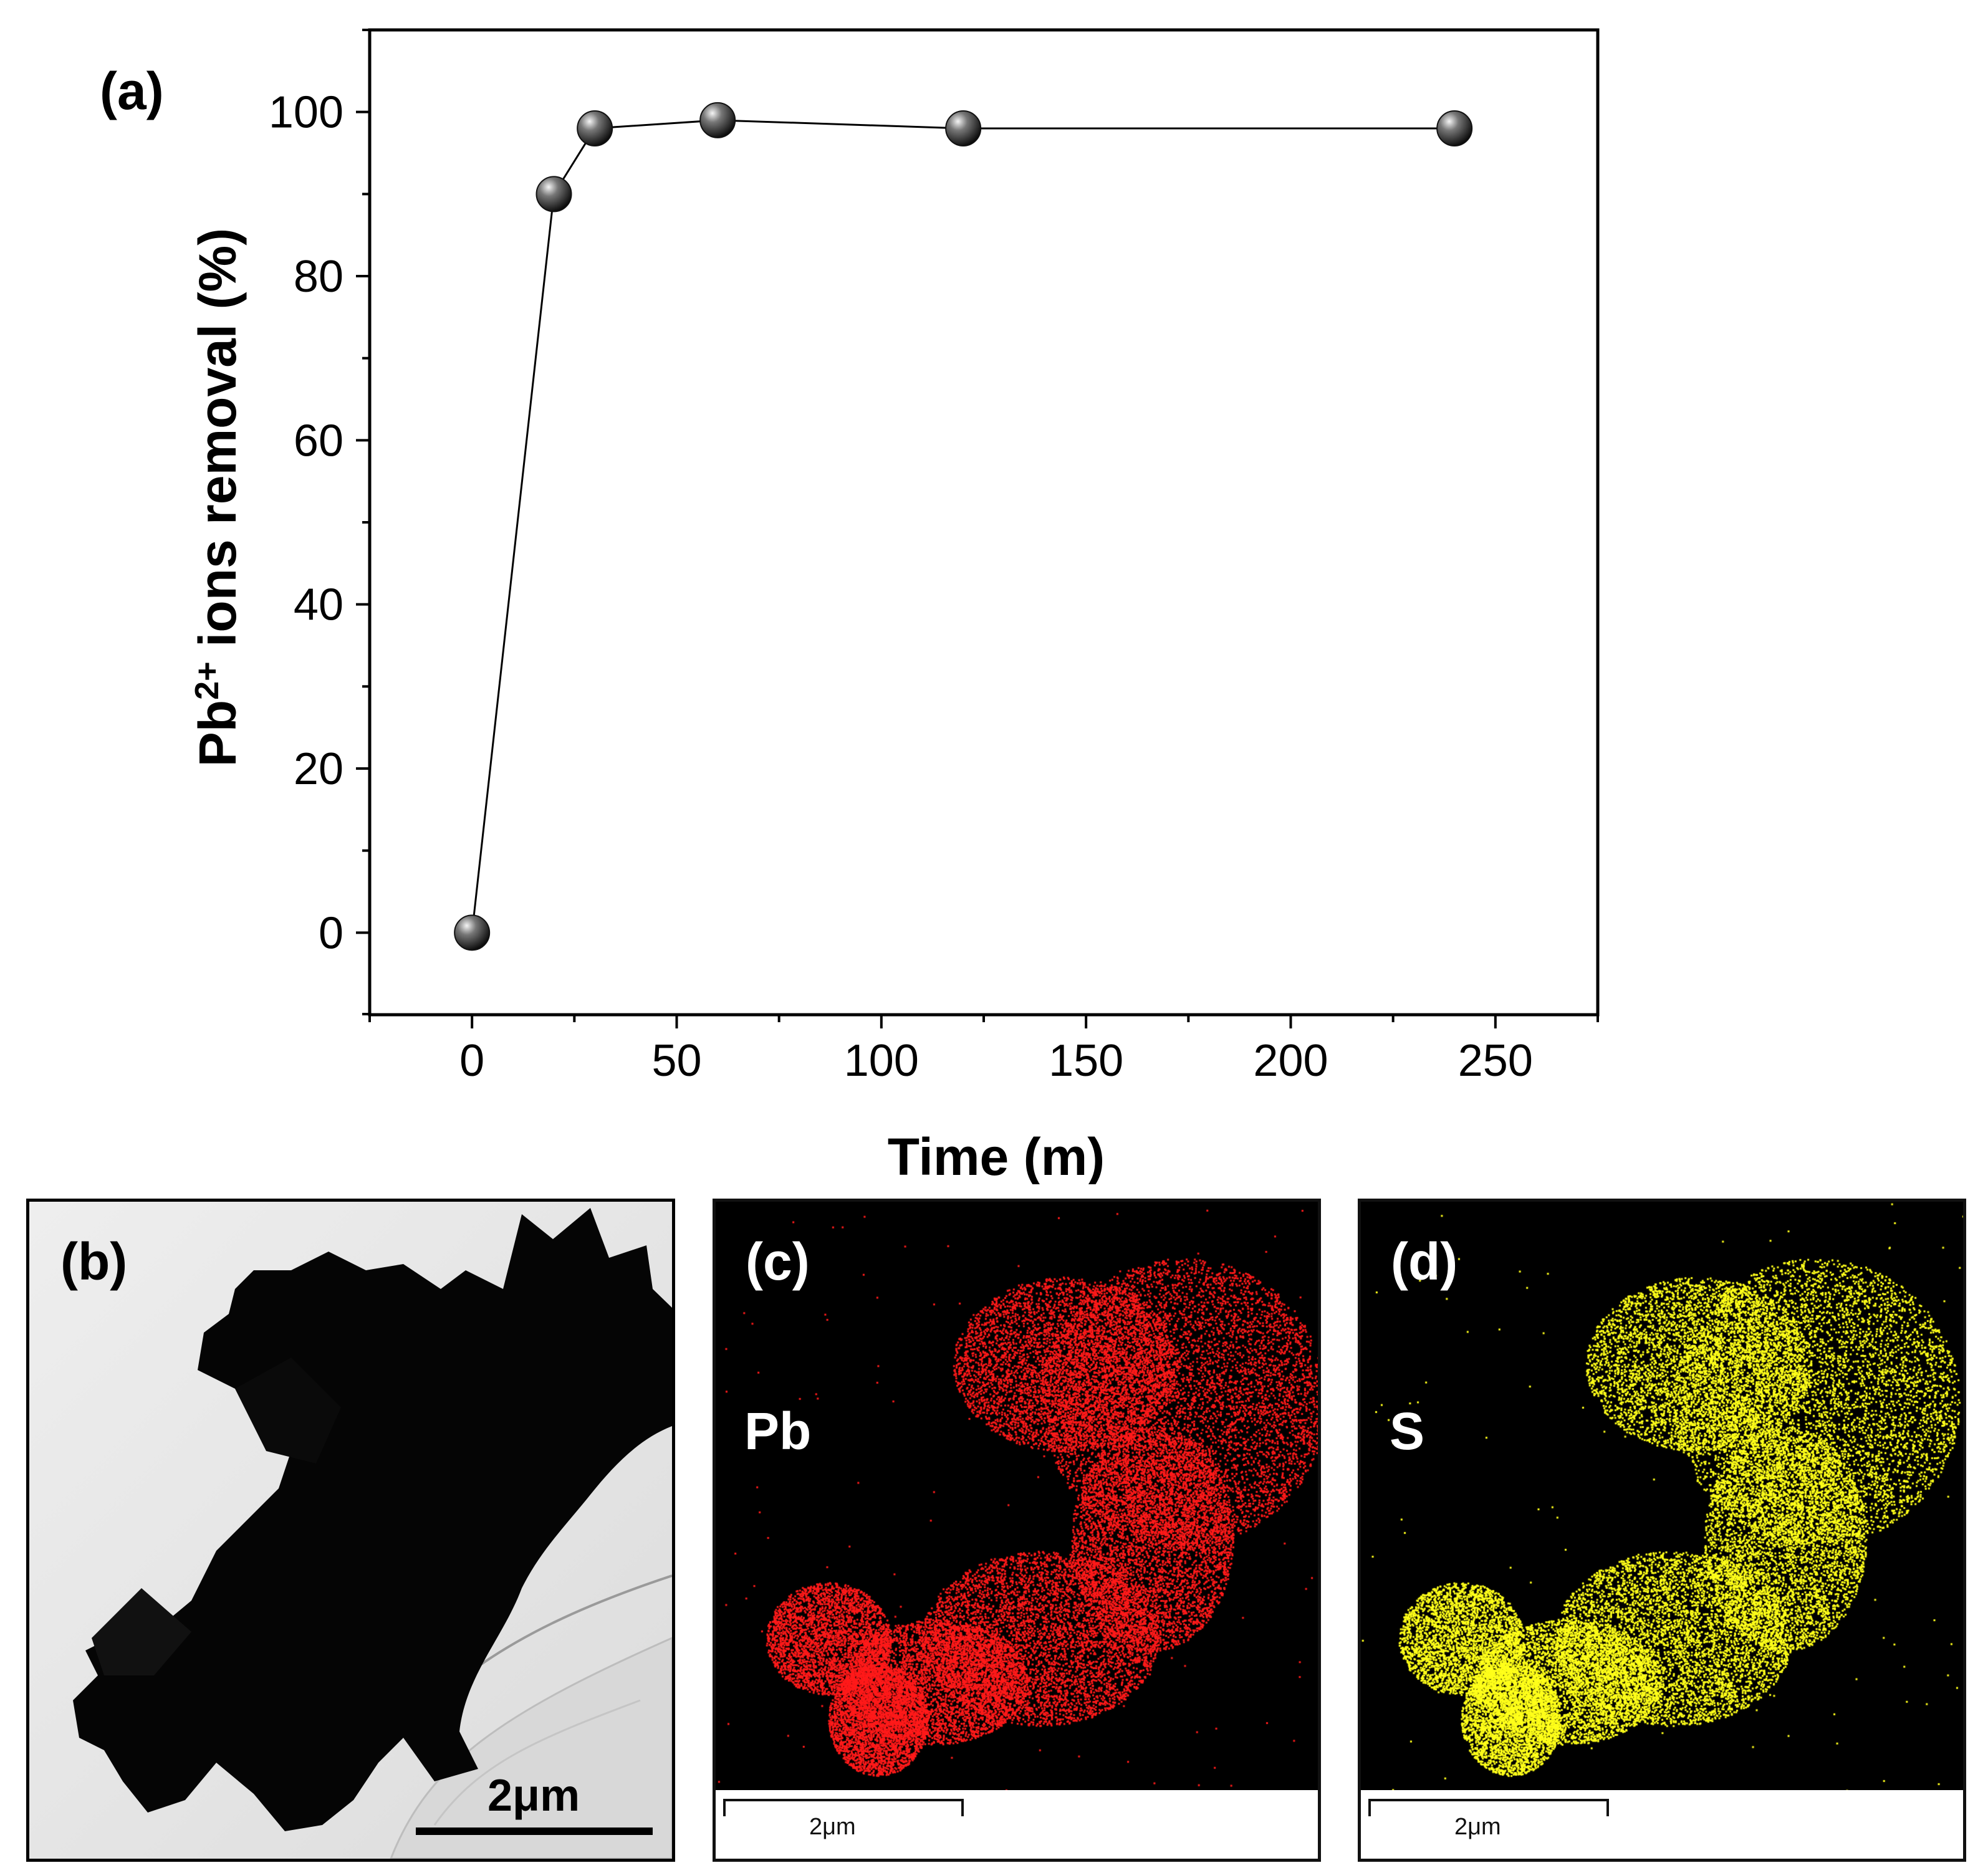 This screenshot has height=1873, width=1988. What do you see at coordinates (1290, 1061) in the screenshot?
I see `x-tick-label: 200` at bounding box center [1290, 1061].